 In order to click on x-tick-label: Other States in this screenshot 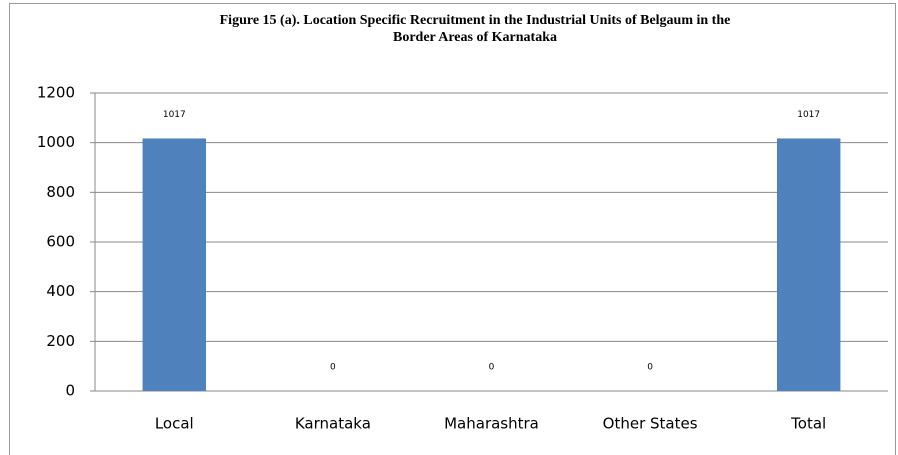, I will do `click(650, 424)`.